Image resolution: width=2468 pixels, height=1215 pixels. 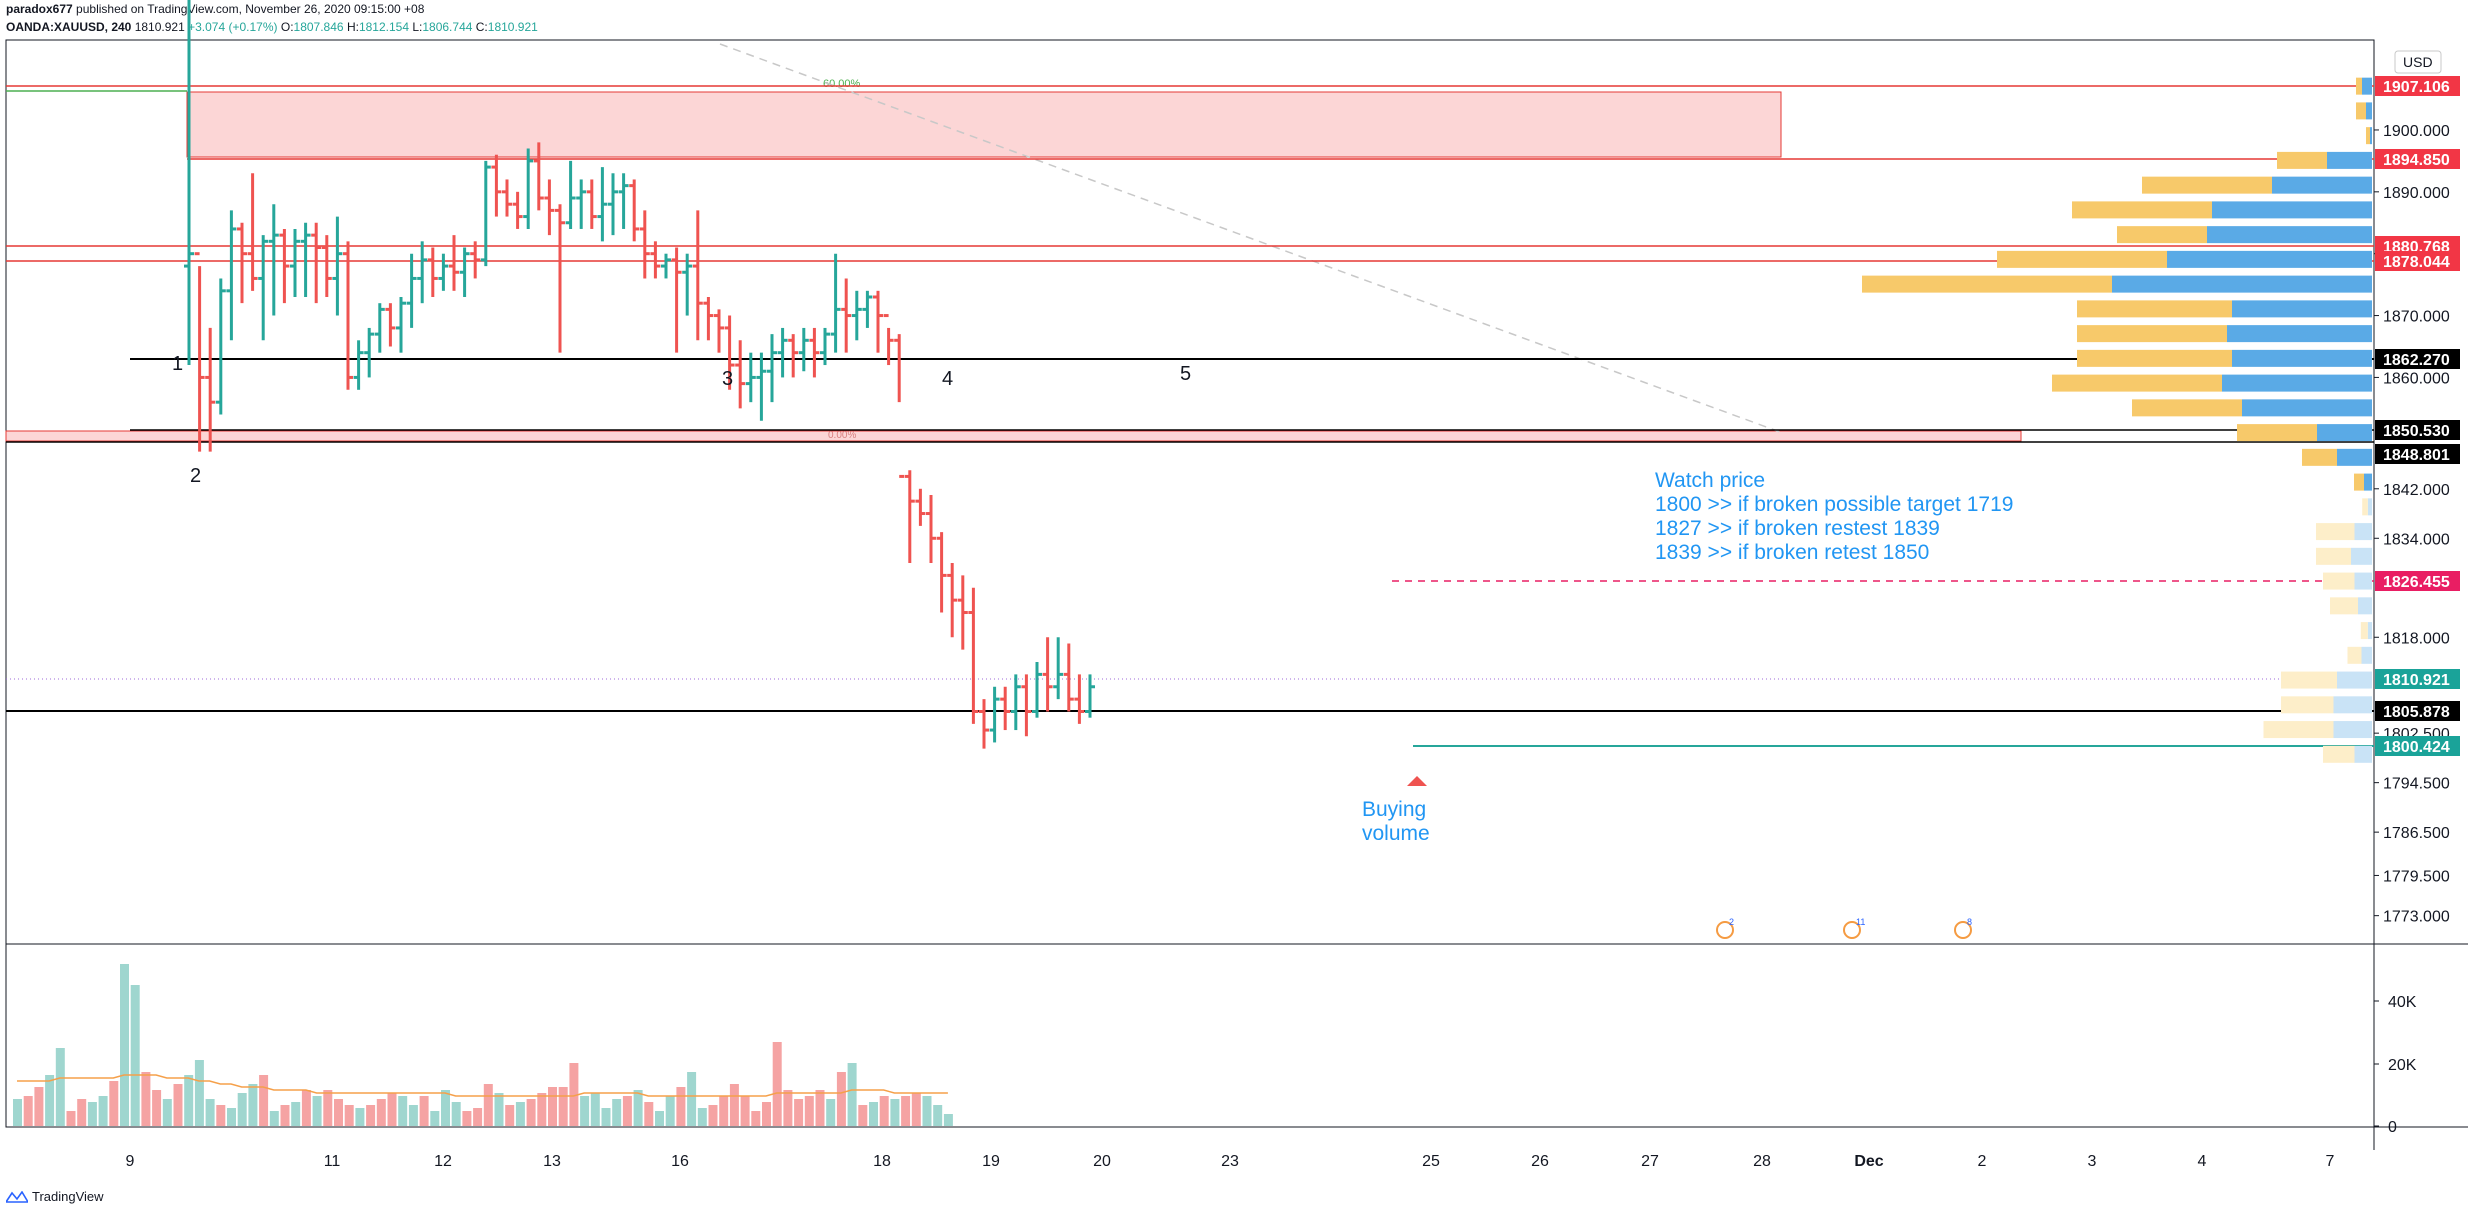 I want to click on time-label-3: 3, so click(x=2092, y=1161).